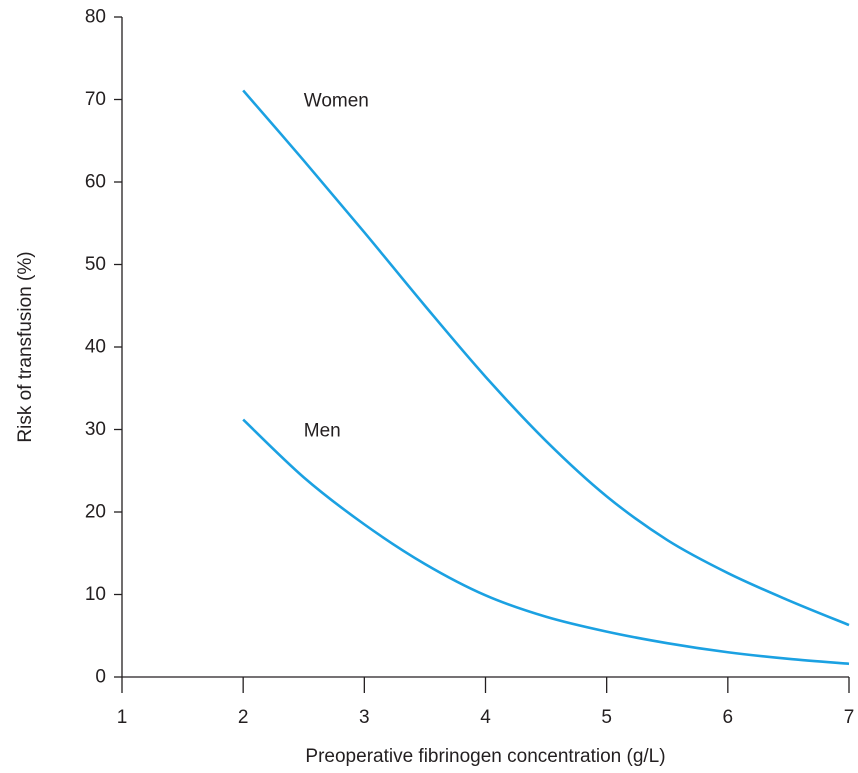  I want to click on y-tick-label: 70, so click(95, 99).